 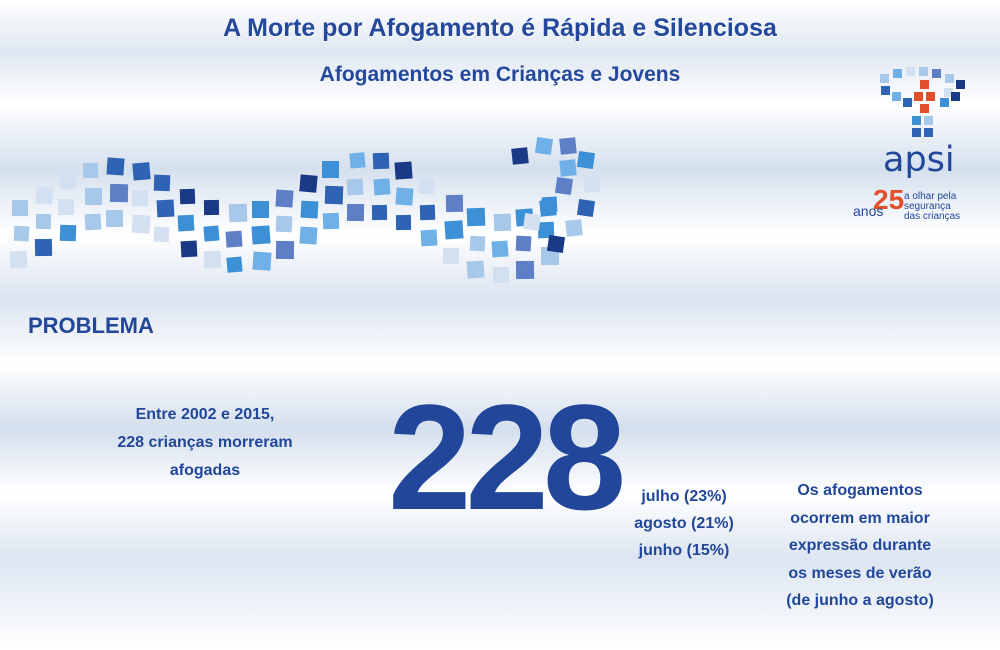 I want to click on logo-tagline-line: a olhar pela, so click(x=930, y=196).